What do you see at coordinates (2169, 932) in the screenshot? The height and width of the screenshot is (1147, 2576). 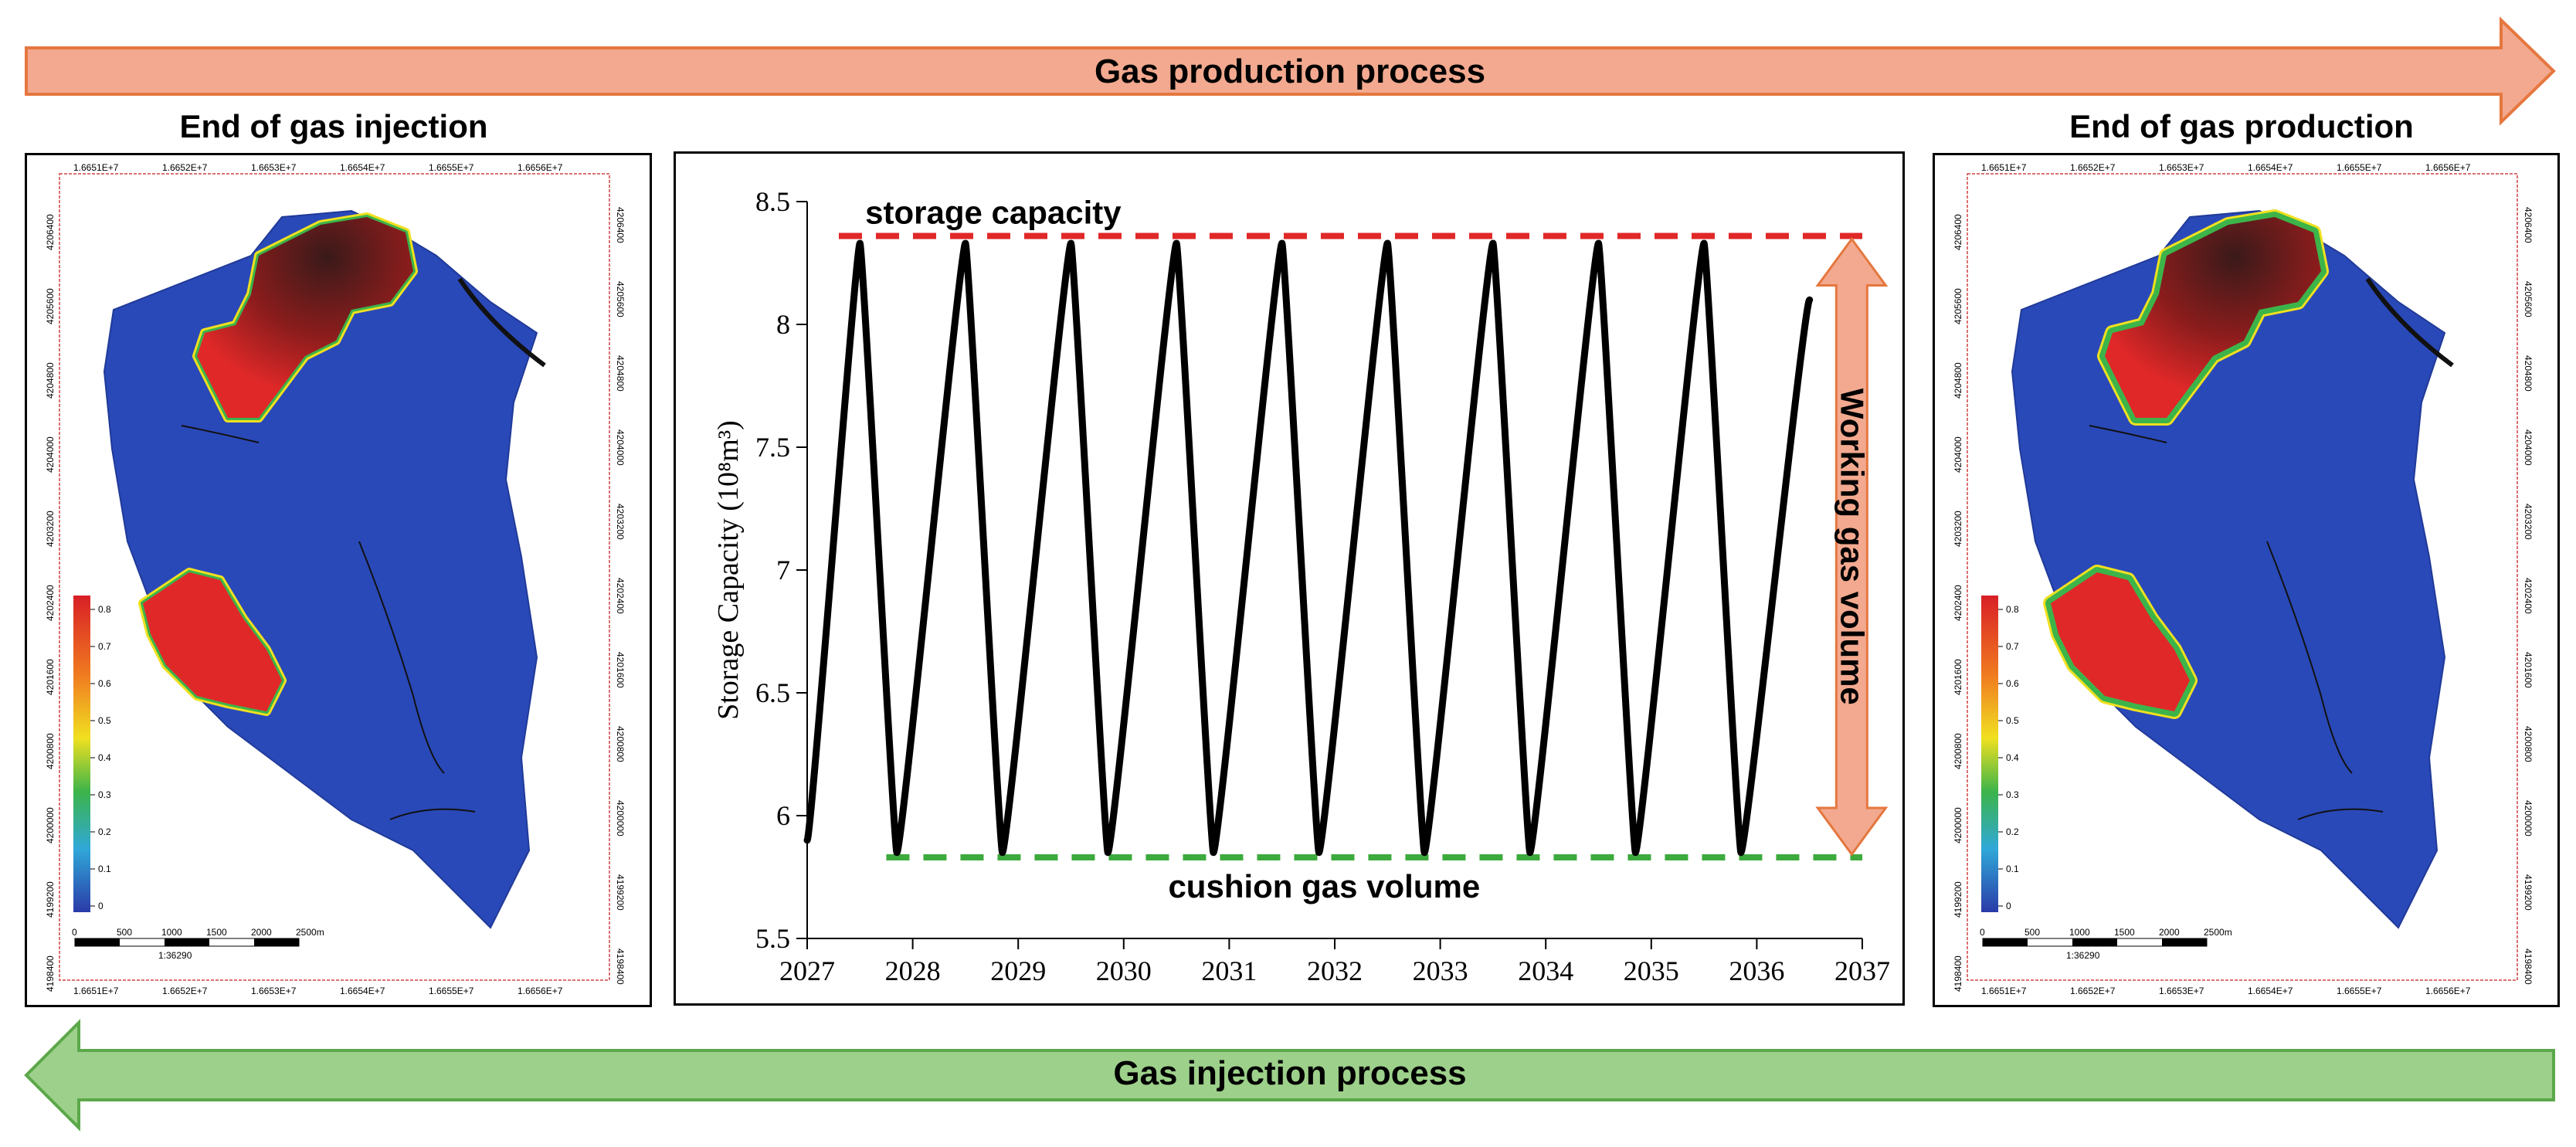 I see `scale-label: 2000` at bounding box center [2169, 932].